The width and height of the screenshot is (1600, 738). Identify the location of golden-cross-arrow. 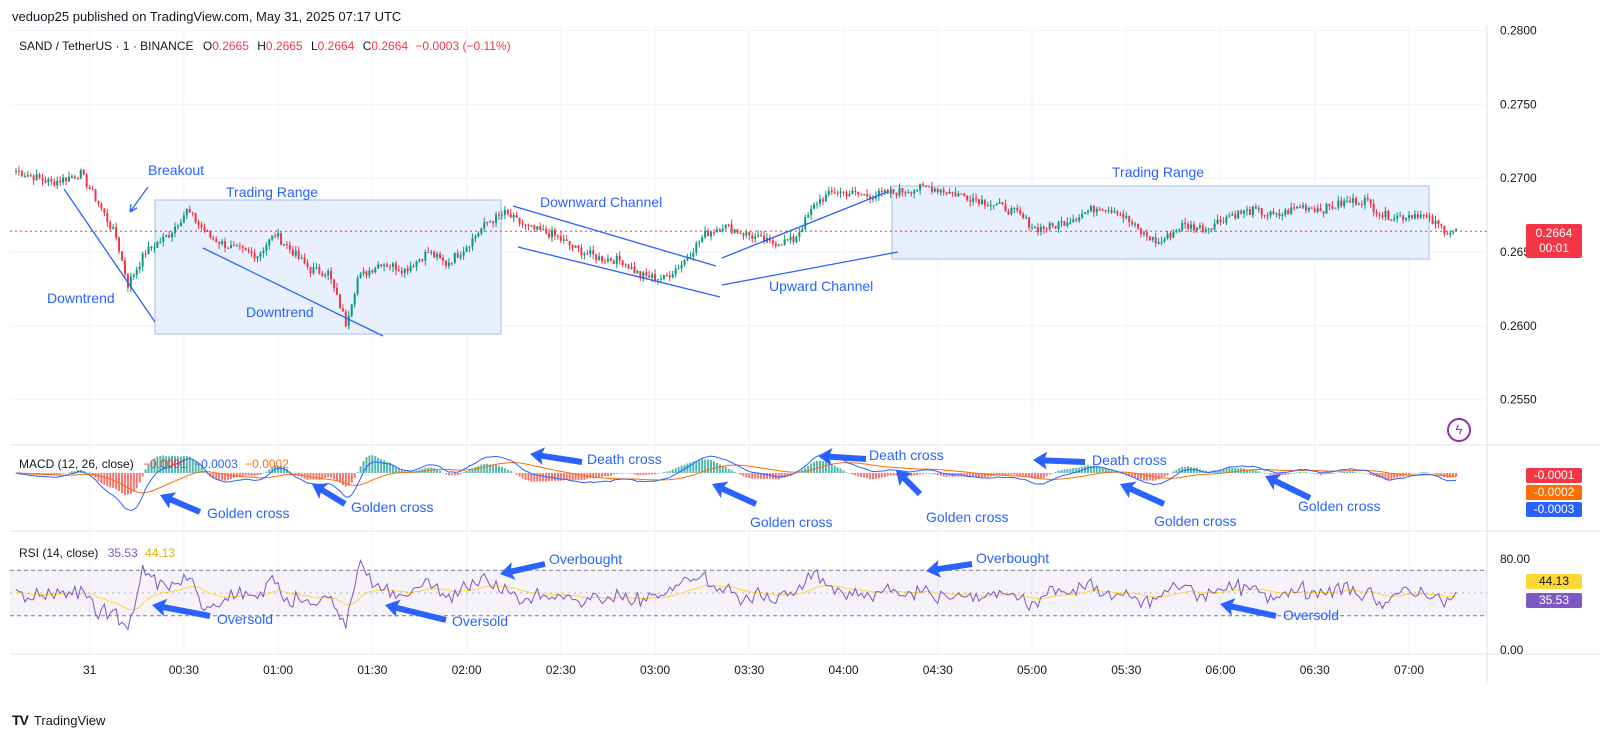
(1143, 494).